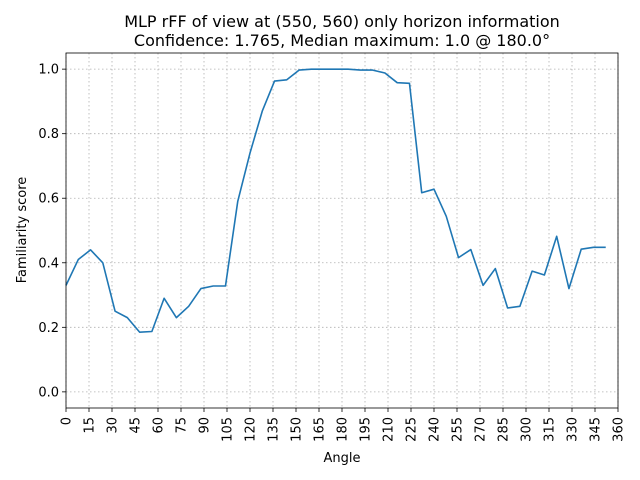 The height and width of the screenshot is (480, 640). What do you see at coordinates (48, 134) in the screenshot?
I see `y-tick-label: 0.8` at bounding box center [48, 134].